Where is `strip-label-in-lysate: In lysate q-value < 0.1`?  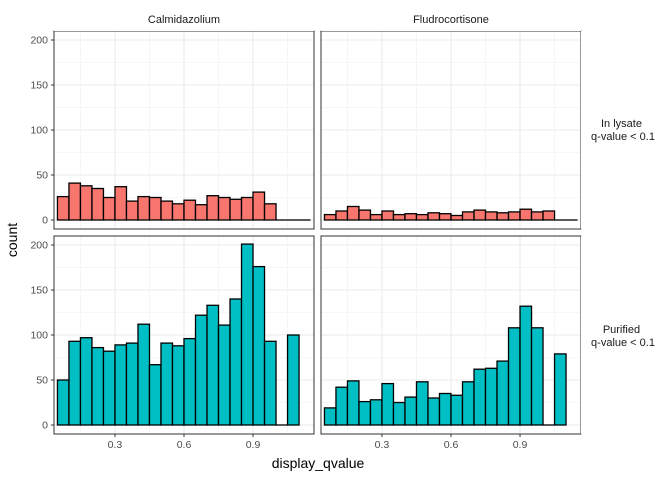
strip-label-in-lysate: In lysate q-value < 0.1 is located at coordinates (623, 130).